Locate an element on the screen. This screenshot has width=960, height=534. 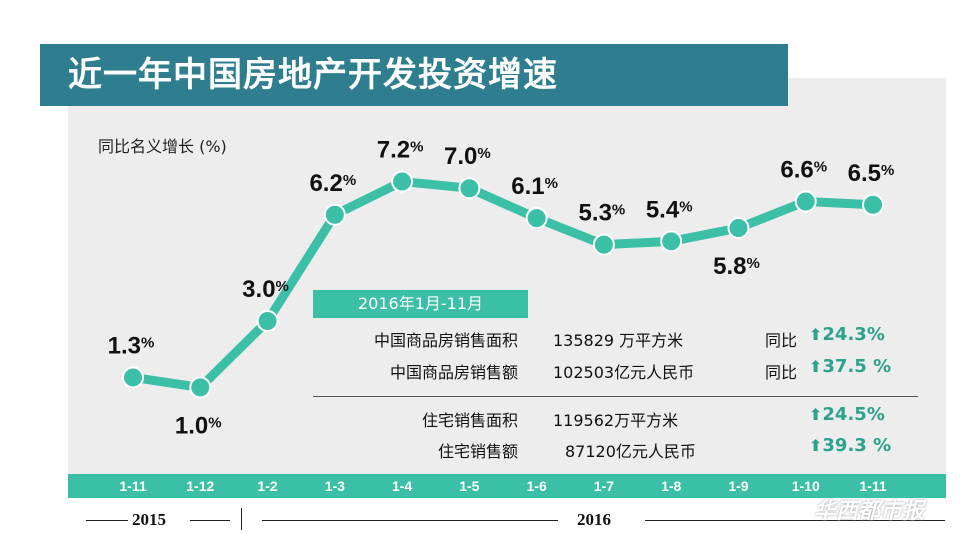
info-value: 119562万平方米 is located at coordinates (616, 420).